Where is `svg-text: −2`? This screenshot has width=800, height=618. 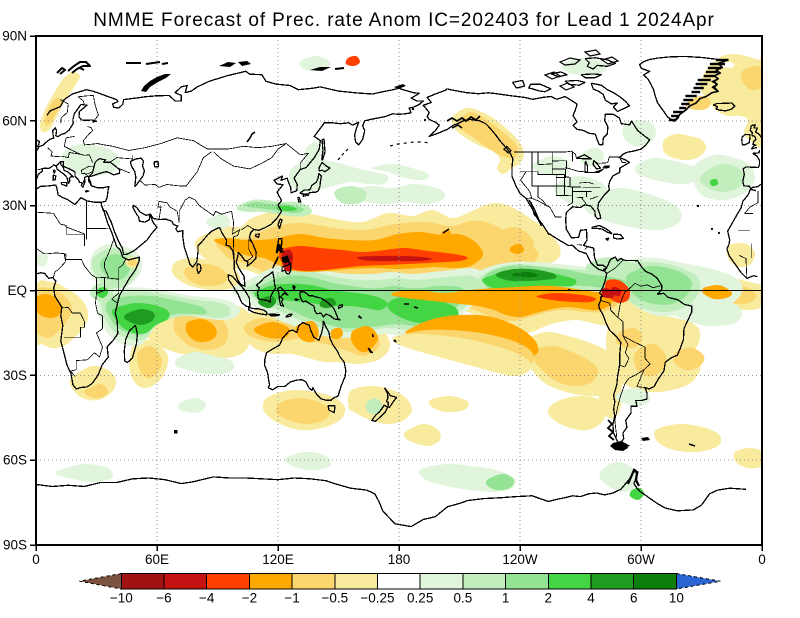
svg-text: −2 is located at coordinates (249, 598).